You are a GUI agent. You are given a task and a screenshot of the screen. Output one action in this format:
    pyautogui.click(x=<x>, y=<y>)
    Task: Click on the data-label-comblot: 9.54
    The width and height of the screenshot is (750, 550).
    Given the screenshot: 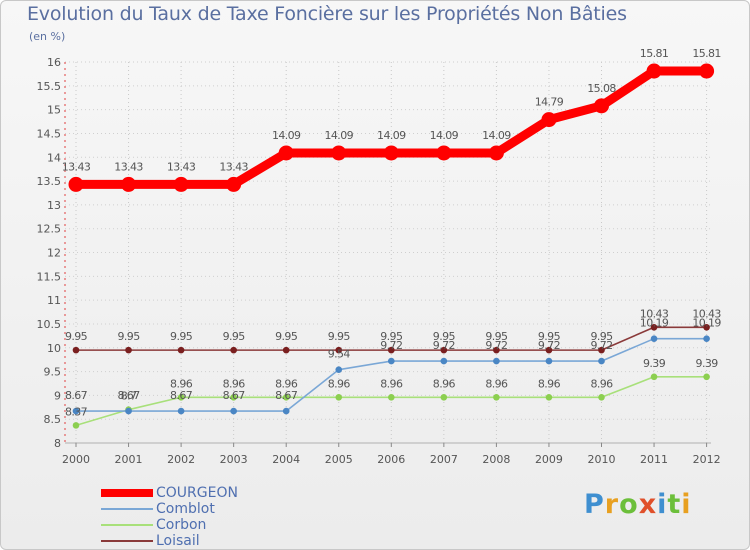 What is the action you would take?
    pyautogui.click(x=339, y=354)
    